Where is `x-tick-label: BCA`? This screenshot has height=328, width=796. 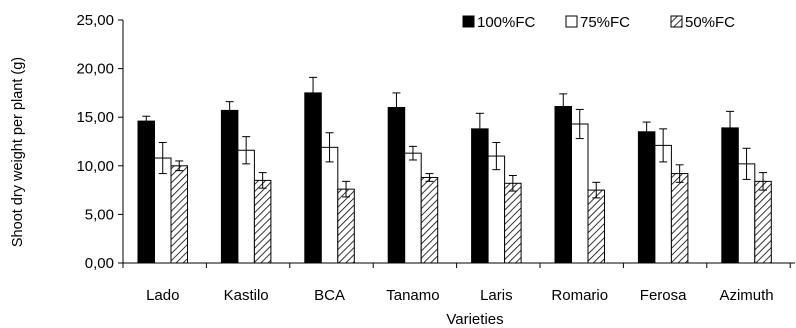 x-tick-label: BCA is located at coordinates (329, 295).